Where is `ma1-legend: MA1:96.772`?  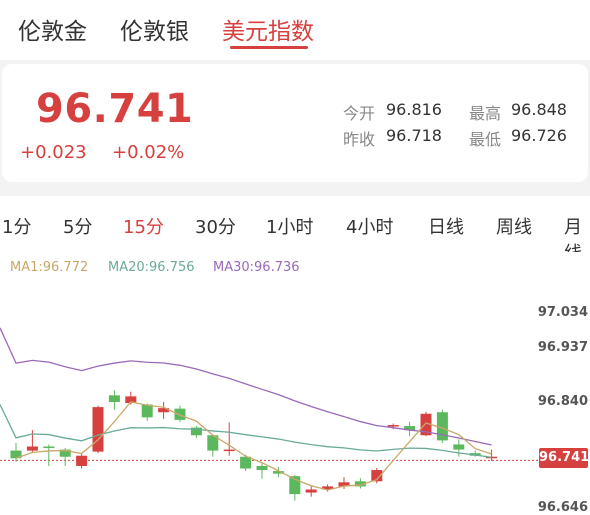
ma1-legend: MA1:96.772 is located at coordinates (49, 267).